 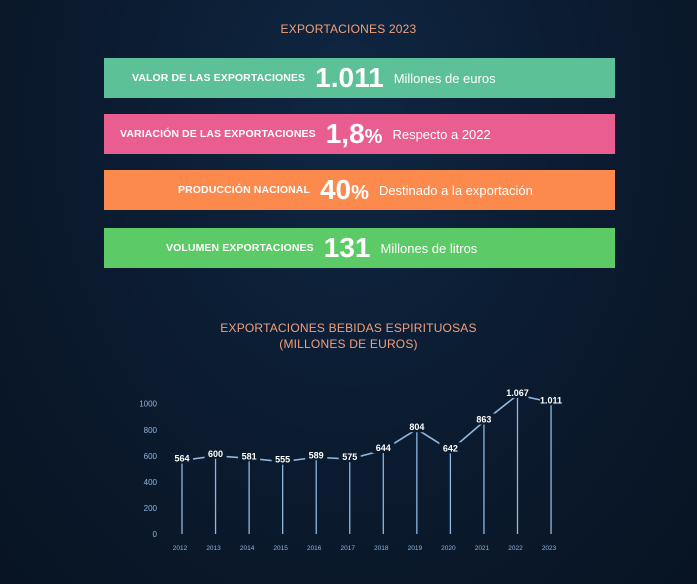 I want to click on data-label: 642, so click(x=450, y=448).